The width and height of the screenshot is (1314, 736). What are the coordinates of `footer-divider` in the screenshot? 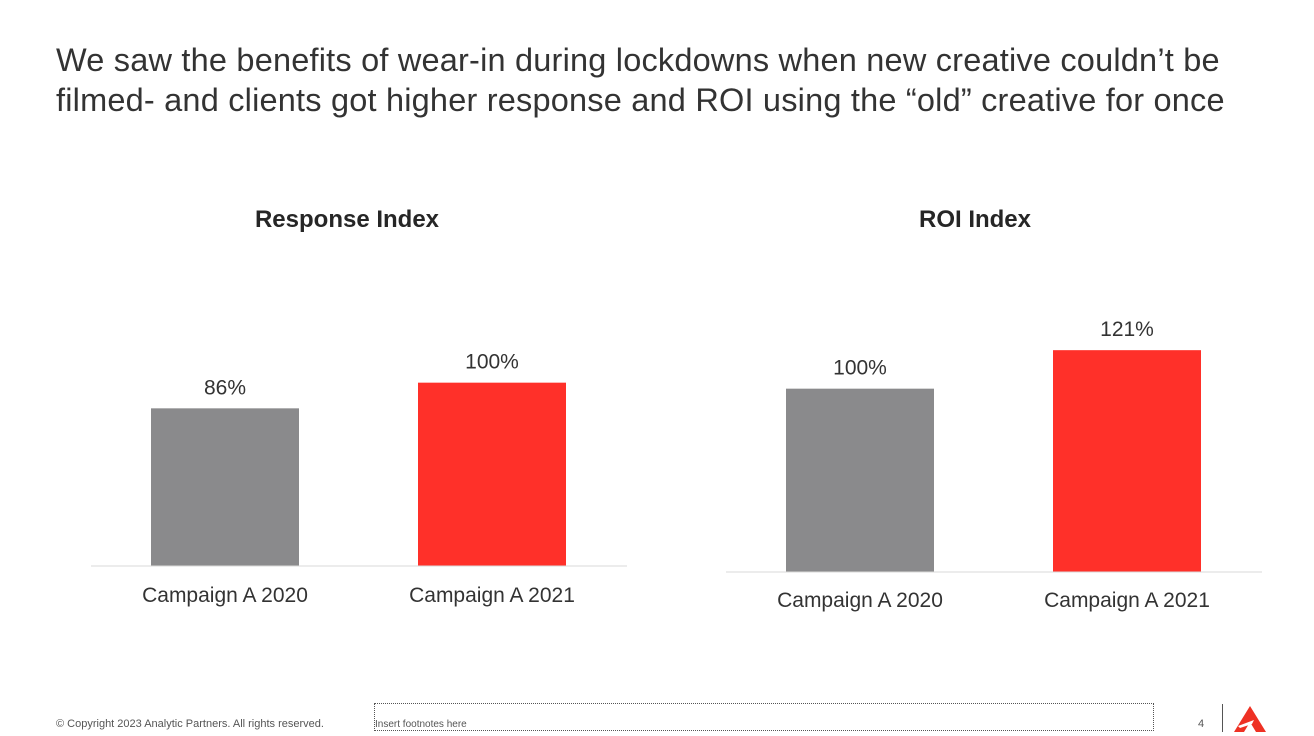 It's located at (1222, 718).